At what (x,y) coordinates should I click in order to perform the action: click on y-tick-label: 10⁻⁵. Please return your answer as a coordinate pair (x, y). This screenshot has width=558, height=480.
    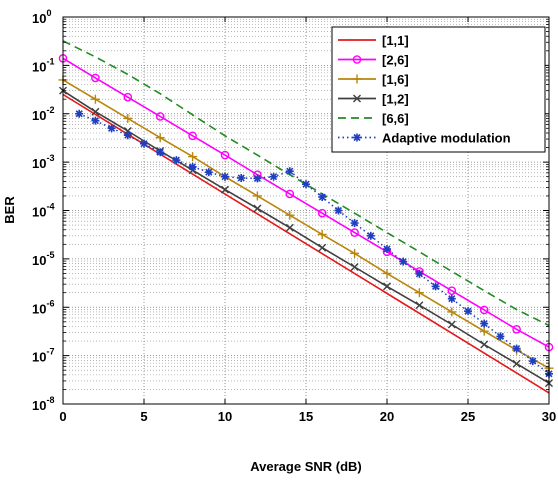
    Looking at the image, I should click on (43, 259).